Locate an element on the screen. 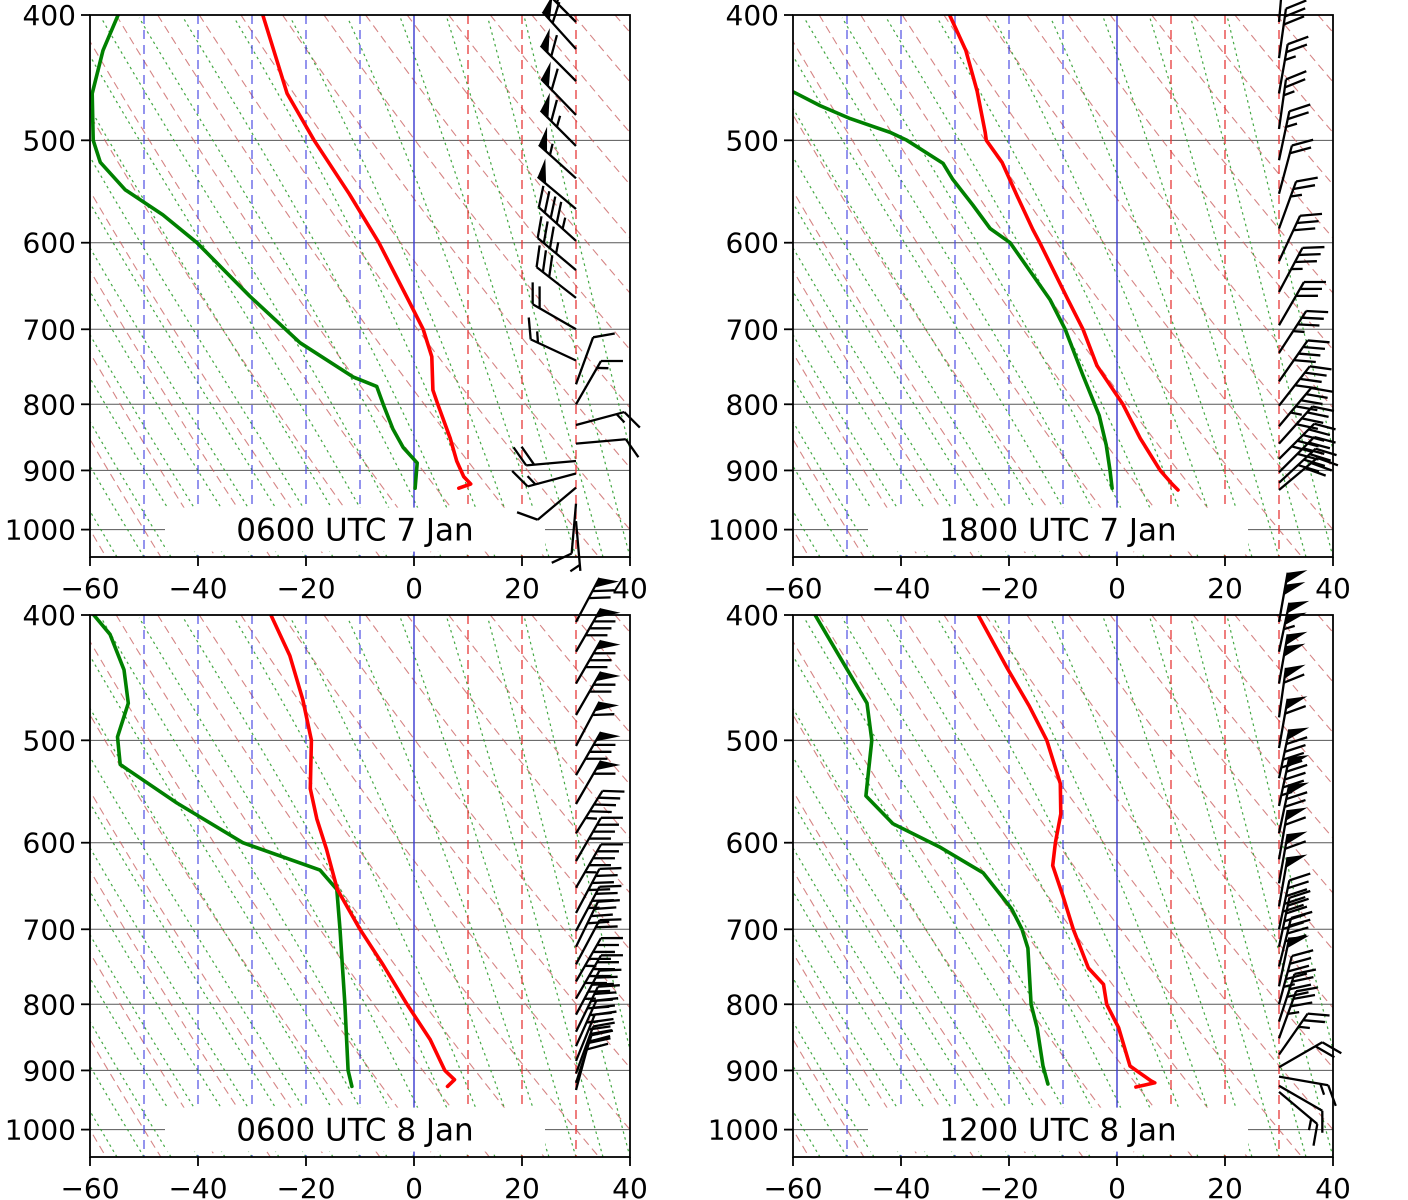 The height and width of the screenshot is (1200, 1408). panel-title: 0600 UTC 7 Jan is located at coordinates (354, 531).